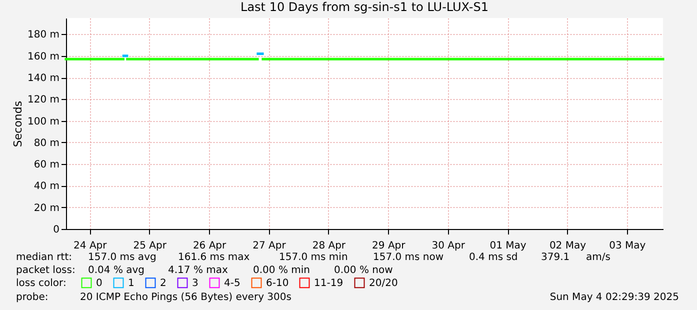  Describe the element at coordinates (567, 246) in the screenshot. I see `x-tick-label: 02 May` at that location.